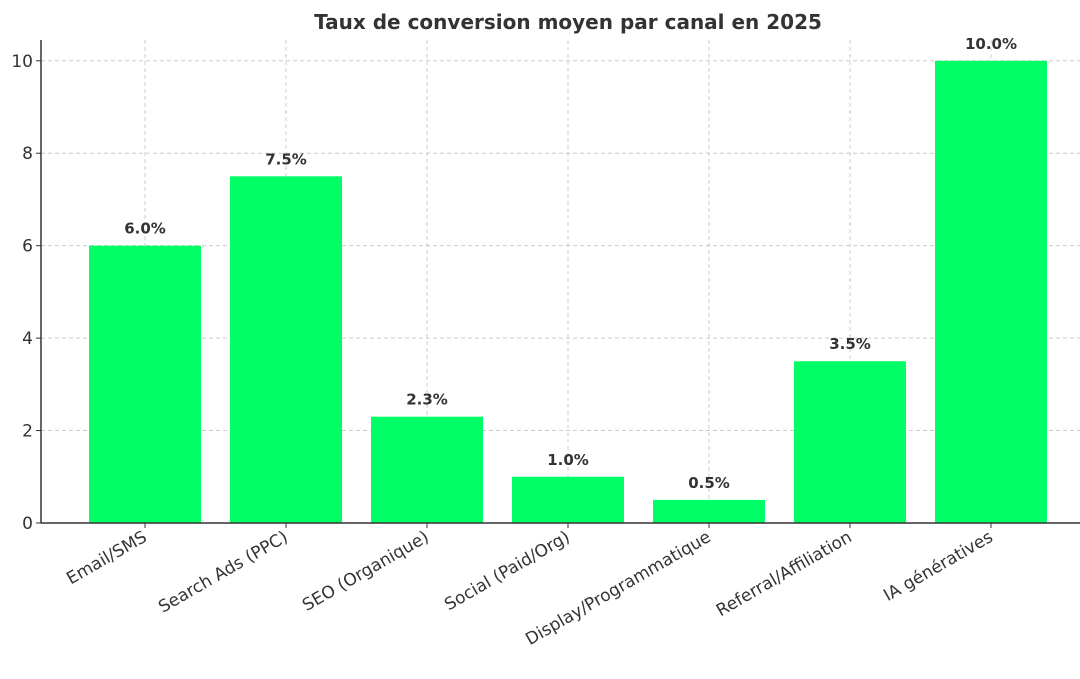  Describe the element at coordinates (507, 571) in the screenshot. I see `x-tick-label: Social (Paid/Org)` at that location.